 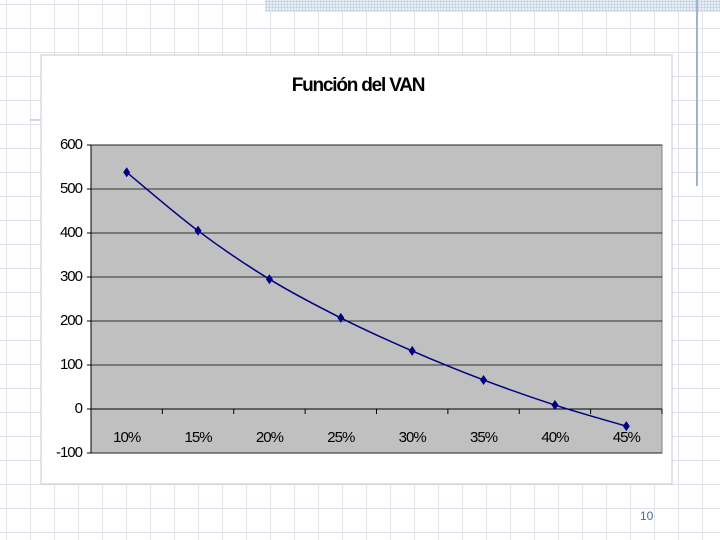 I want to click on y-tick-label: 600, so click(x=71, y=144).